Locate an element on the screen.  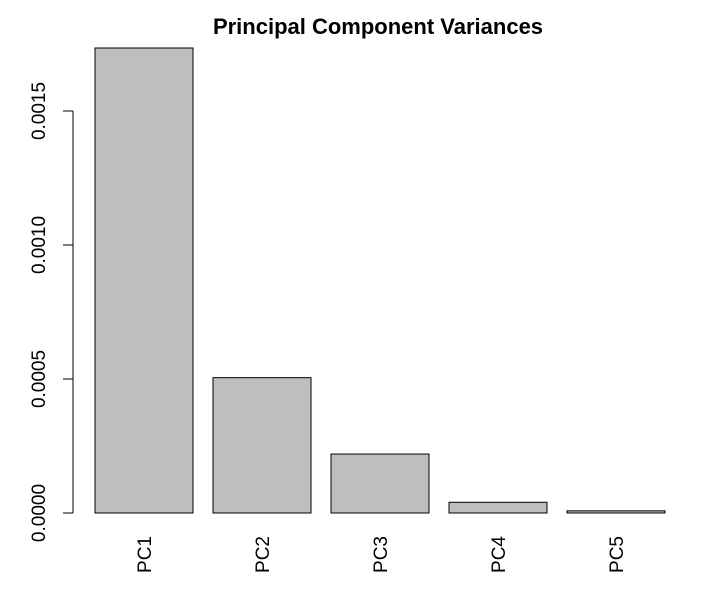
y-tick-label: 0.0005 is located at coordinates (39, 379).